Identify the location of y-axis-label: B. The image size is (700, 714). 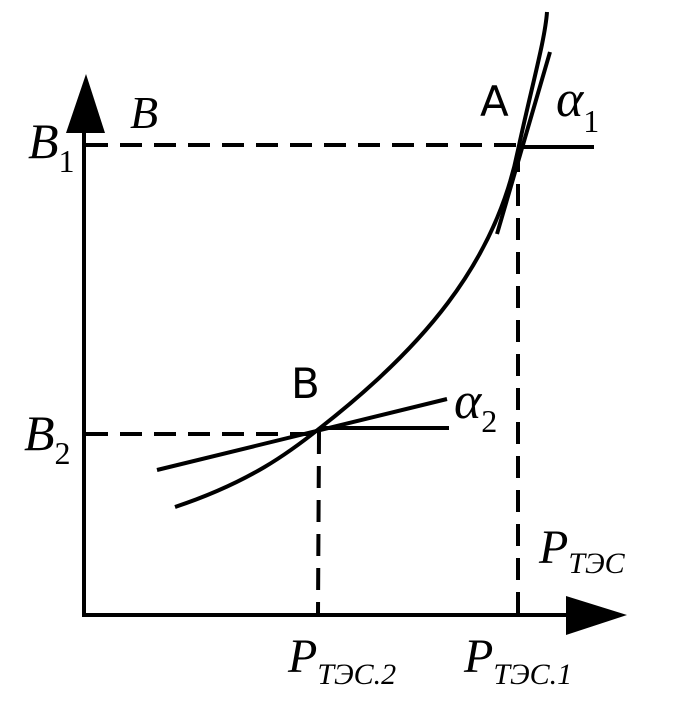
(144, 112).